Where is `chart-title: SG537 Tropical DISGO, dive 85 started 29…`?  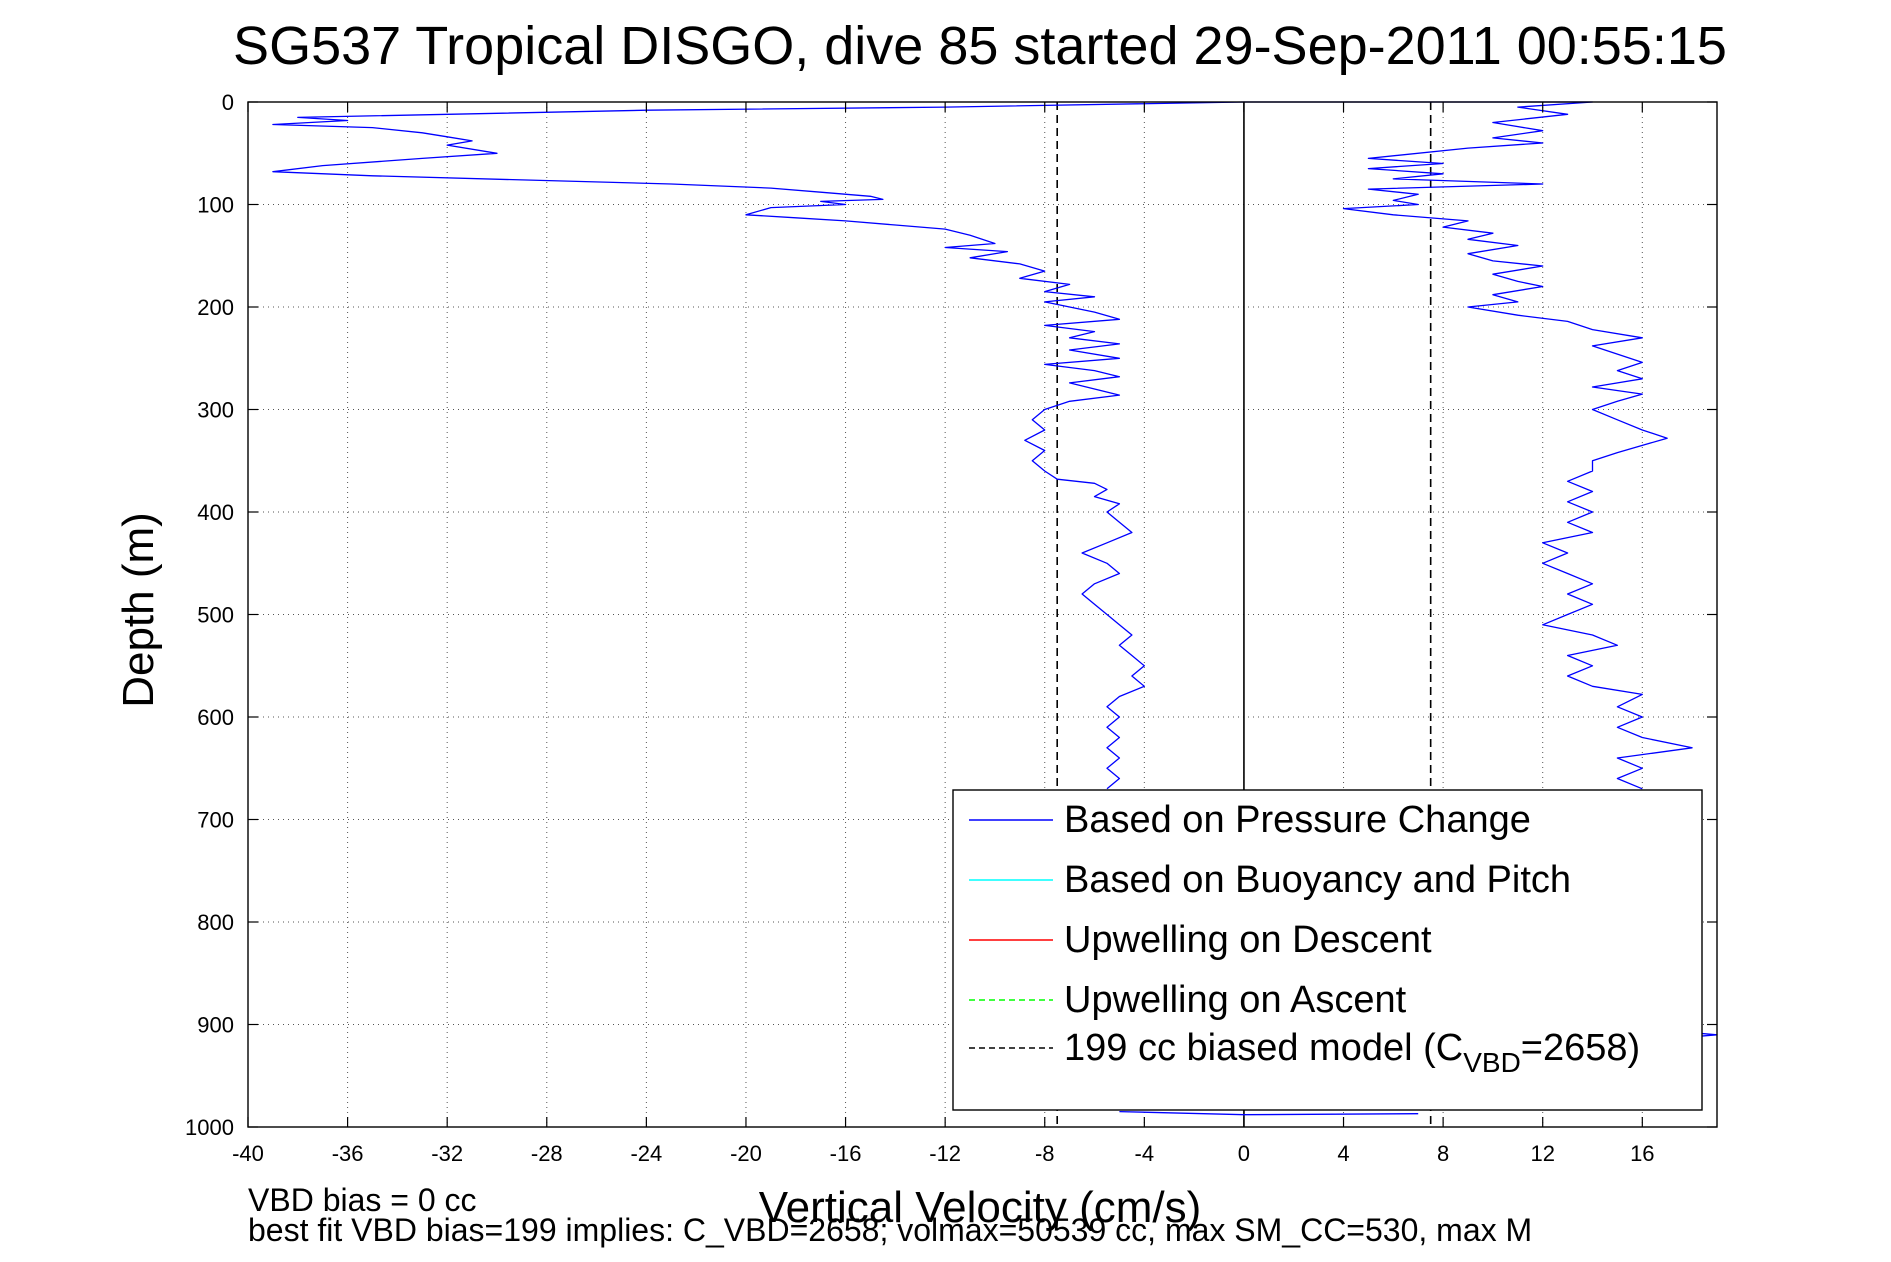
chart-title: SG537 Tropical DISGO, dive 85 started 29… is located at coordinates (980, 46).